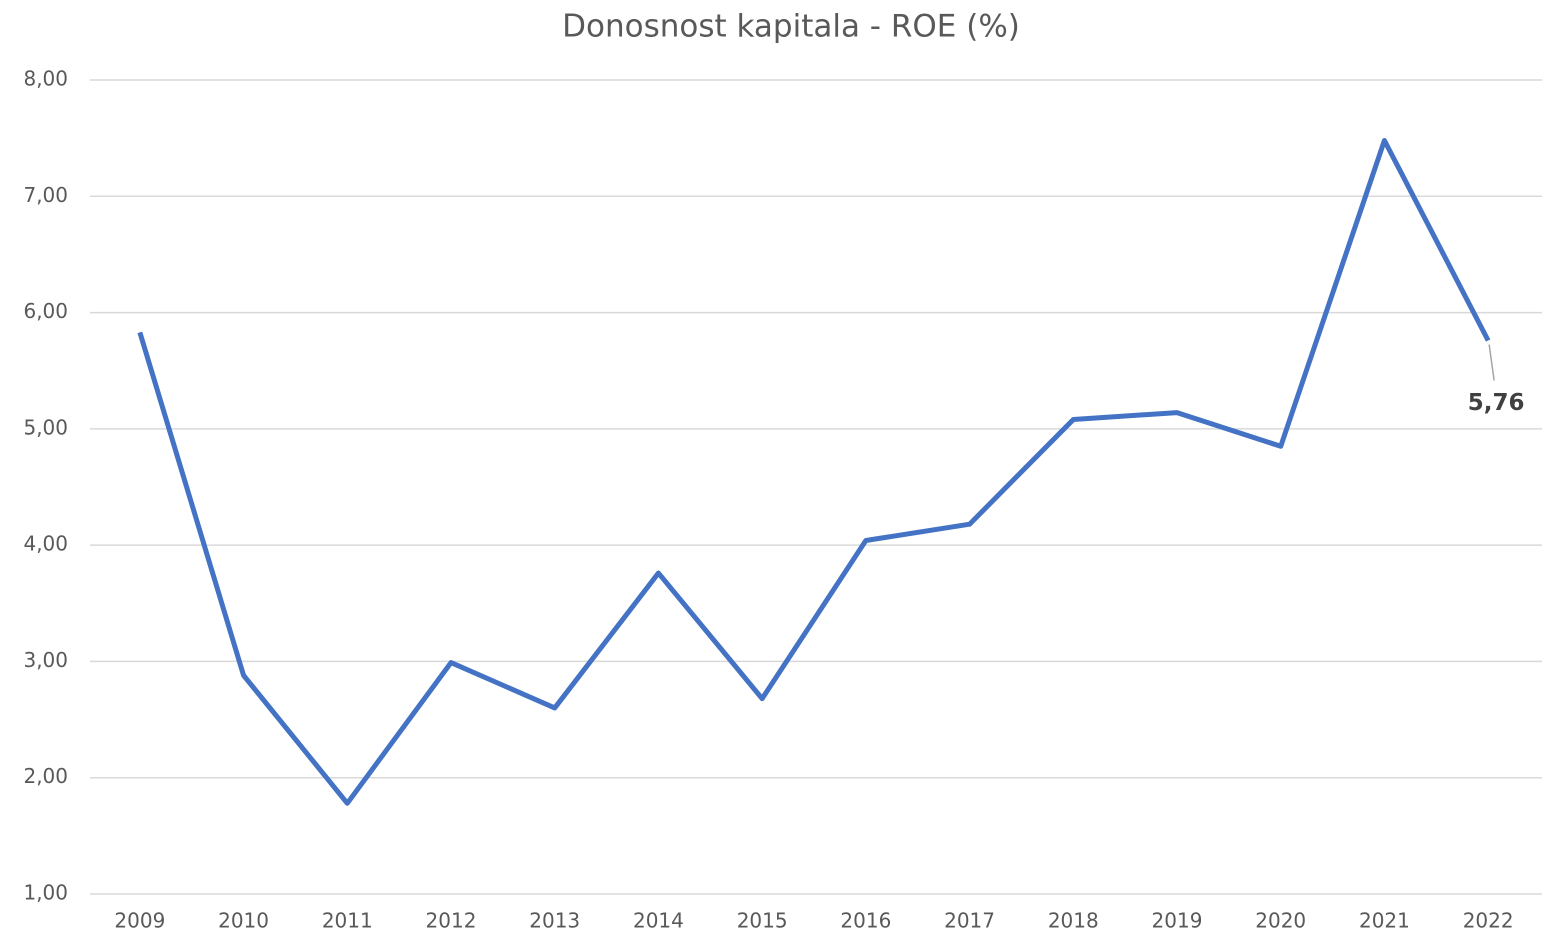  Describe the element at coordinates (1491, 362) in the screenshot. I see `leader-line` at that location.